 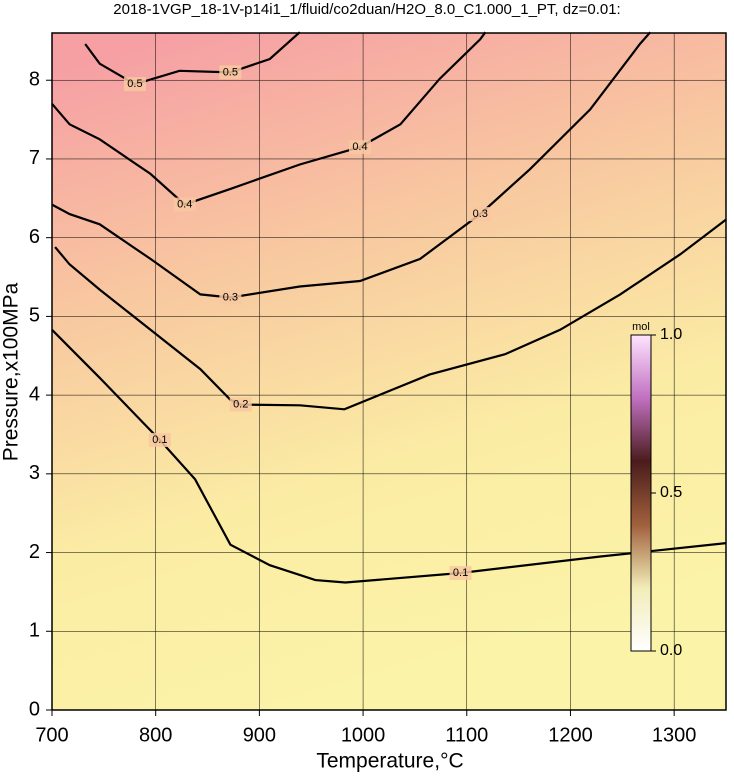 What do you see at coordinates (34, 237) in the screenshot?
I see `y-tick-label: 6` at bounding box center [34, 237].